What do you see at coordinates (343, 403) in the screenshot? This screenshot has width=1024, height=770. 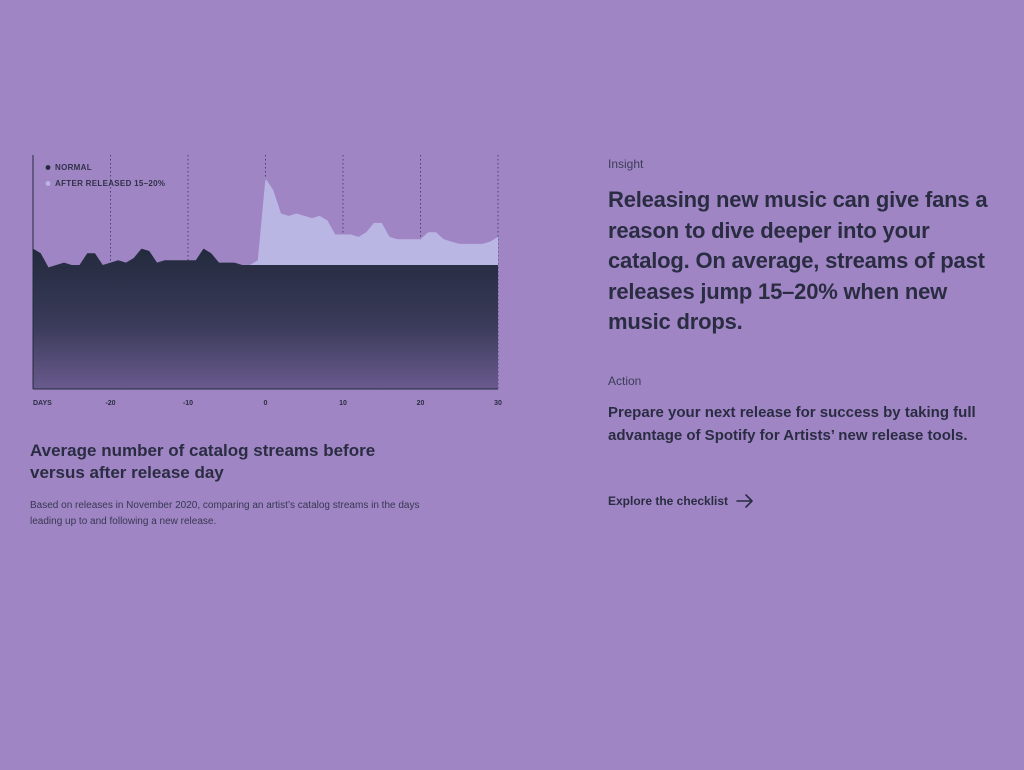 I see `x-tick-label: 10` at bounding box center [343, 403].